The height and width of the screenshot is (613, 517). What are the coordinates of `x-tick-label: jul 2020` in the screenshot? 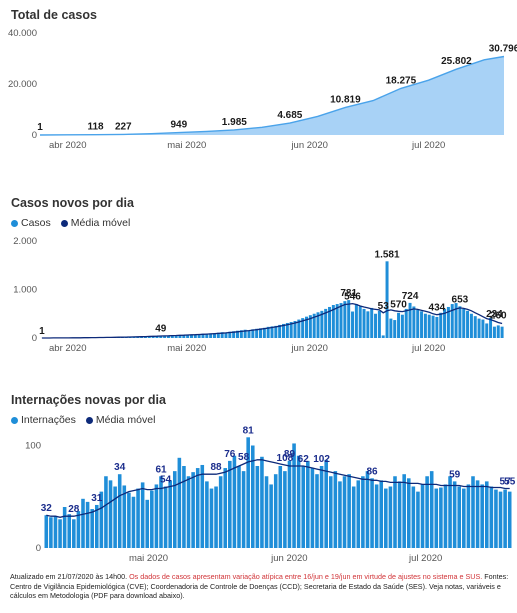 It's located at (428, 145).